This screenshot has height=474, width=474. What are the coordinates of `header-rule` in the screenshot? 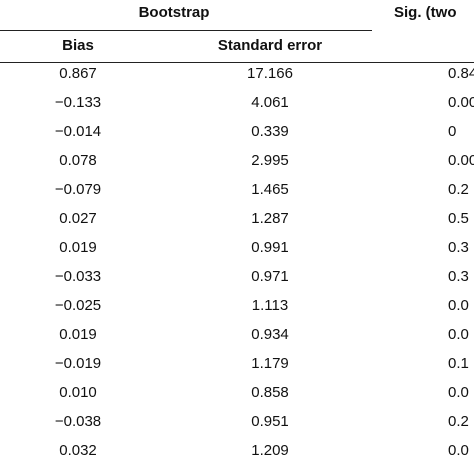 It's located at (237, 62).